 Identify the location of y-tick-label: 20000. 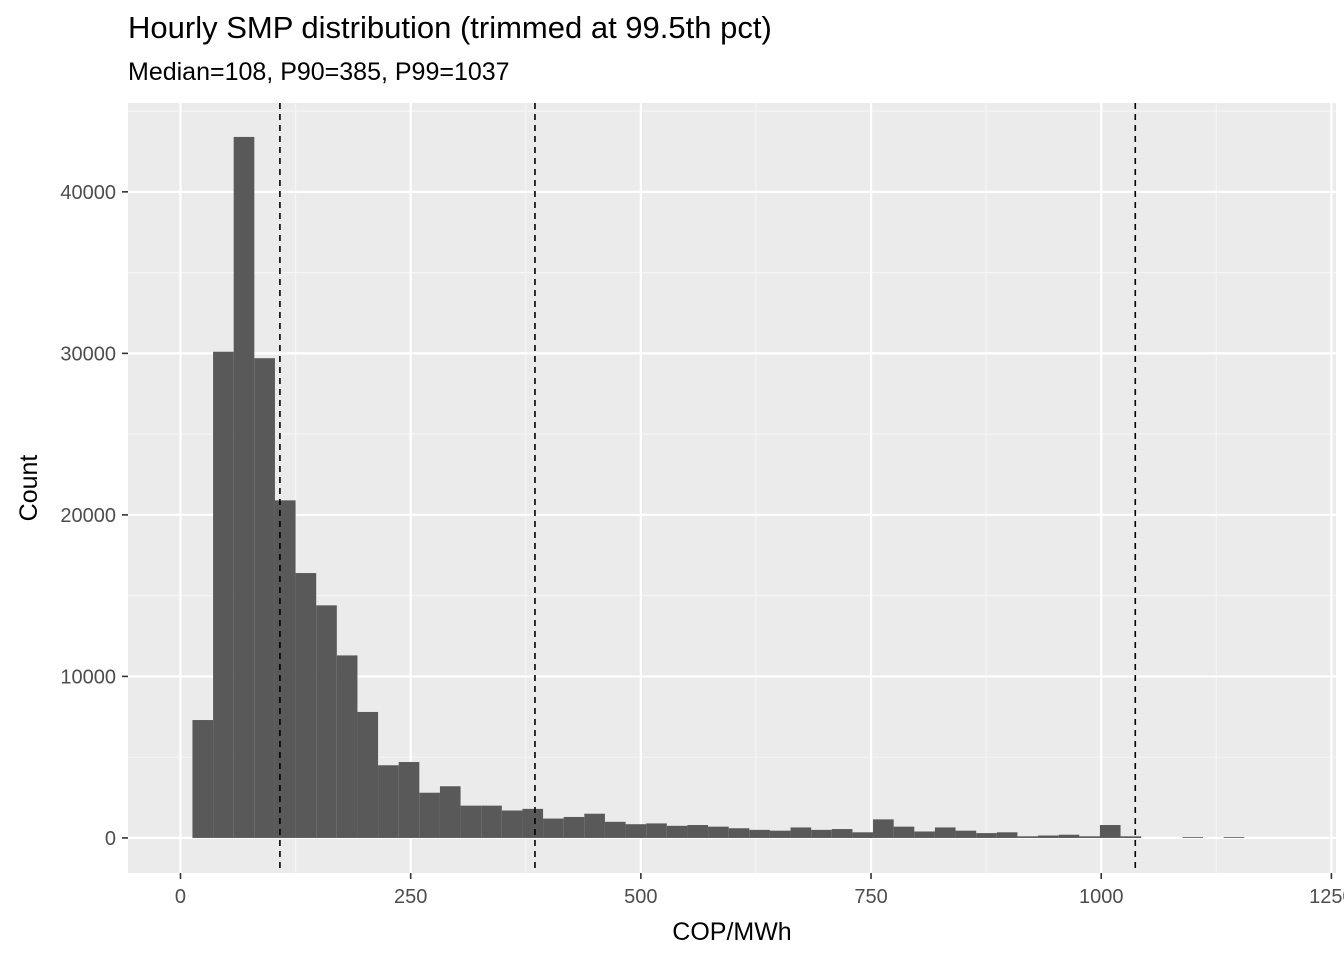
(88, 516).